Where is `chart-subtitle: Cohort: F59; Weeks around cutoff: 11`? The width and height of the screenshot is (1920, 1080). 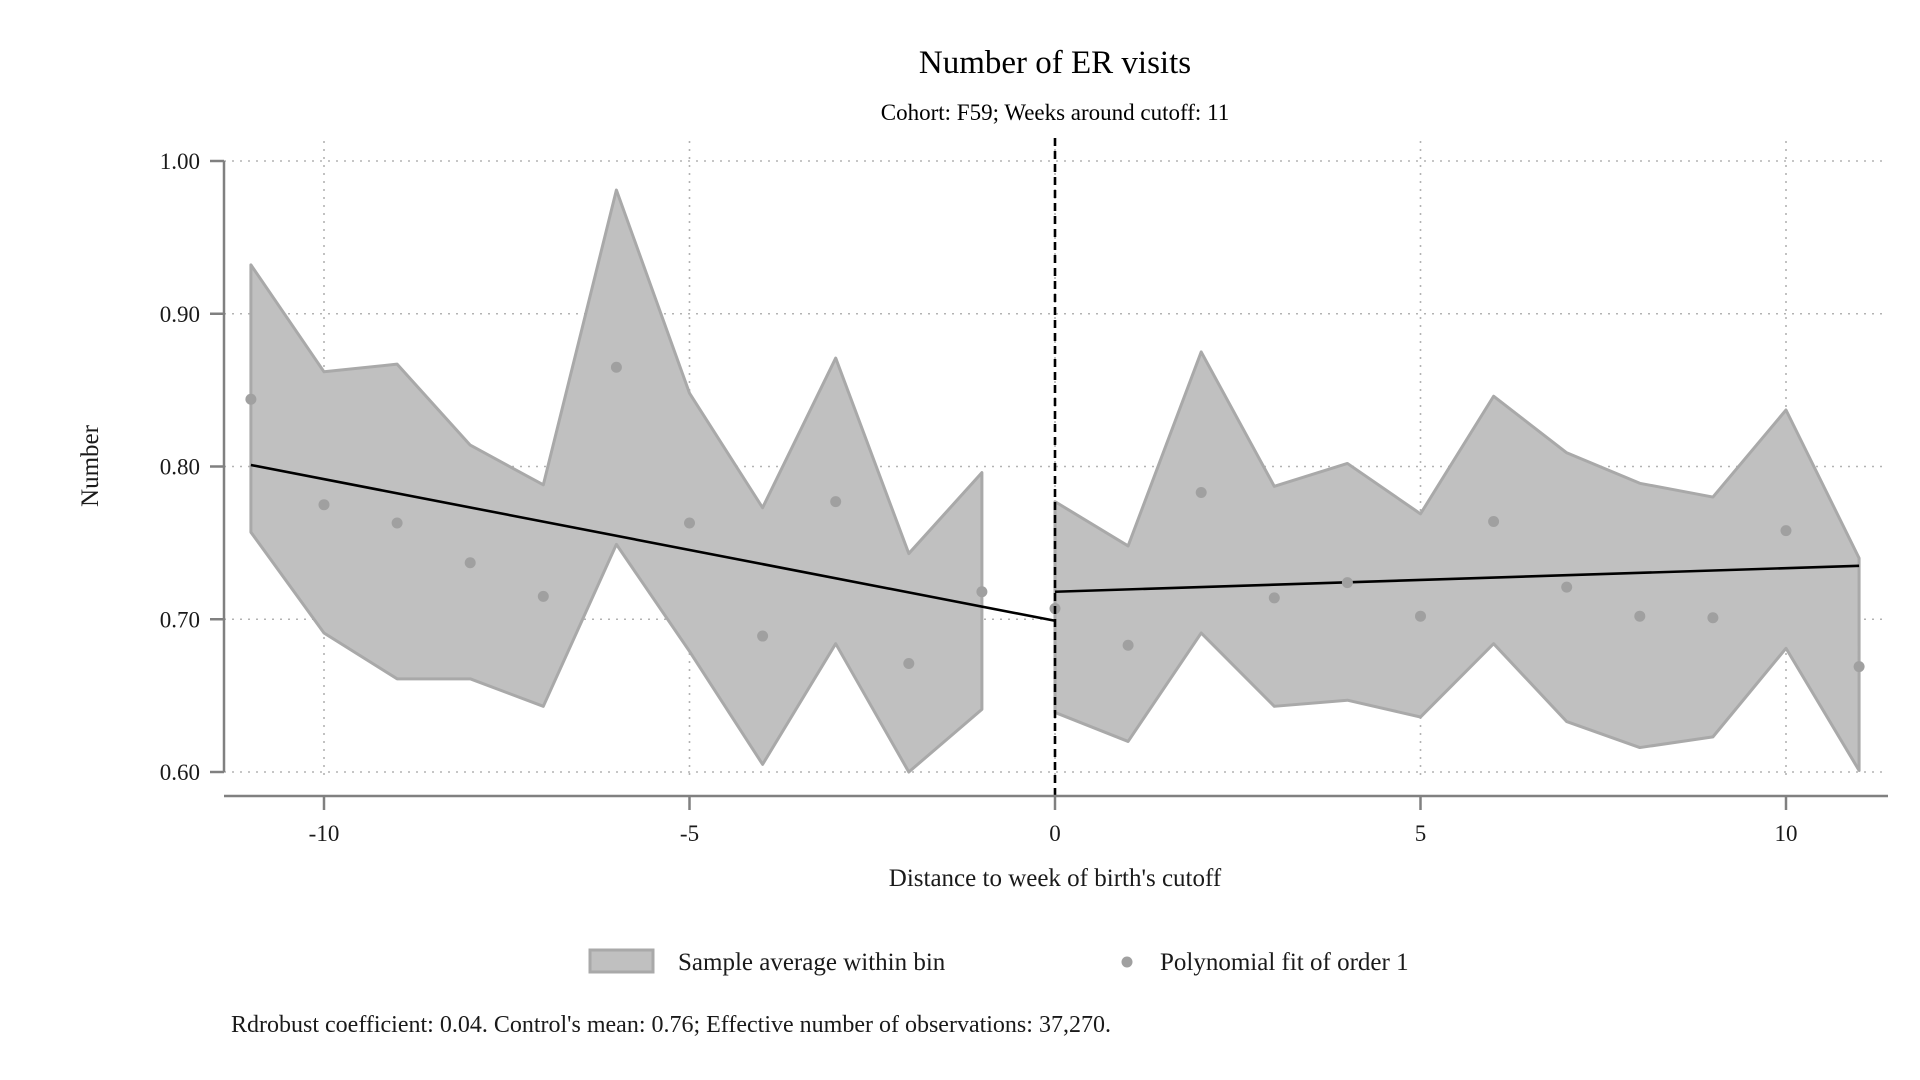
chart-subtitle: Cohort: F59; Weeks around cutoff: 11 is located at coordinates (1055, 112).